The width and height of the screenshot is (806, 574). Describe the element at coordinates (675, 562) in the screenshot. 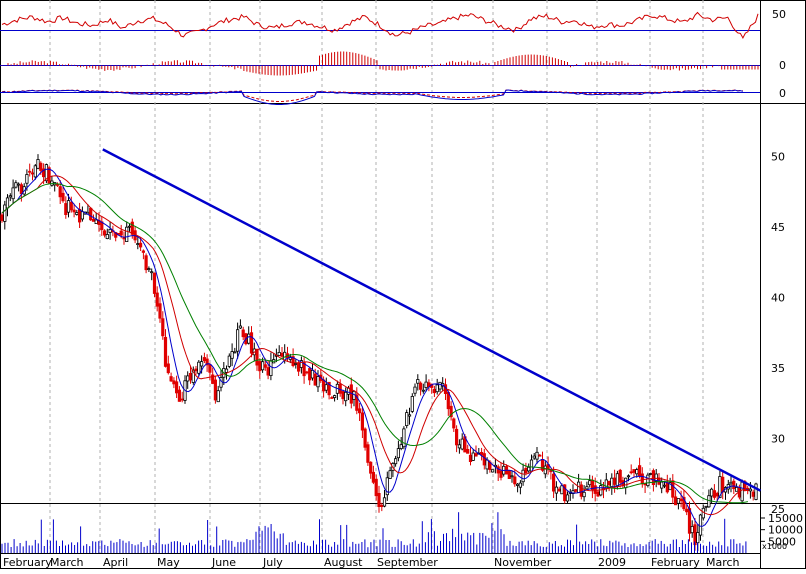

I see `month-label-10: February` at that location.